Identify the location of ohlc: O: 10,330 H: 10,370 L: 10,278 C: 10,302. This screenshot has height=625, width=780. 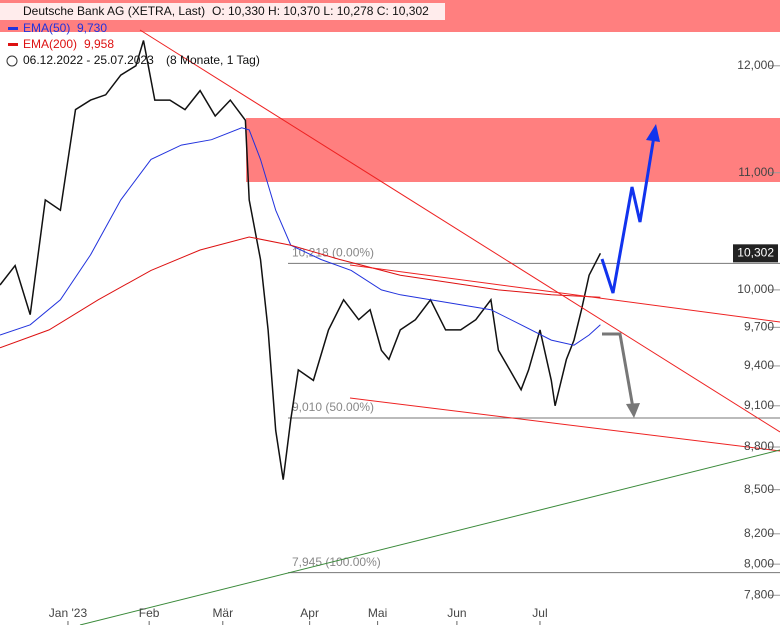
(320, 11).